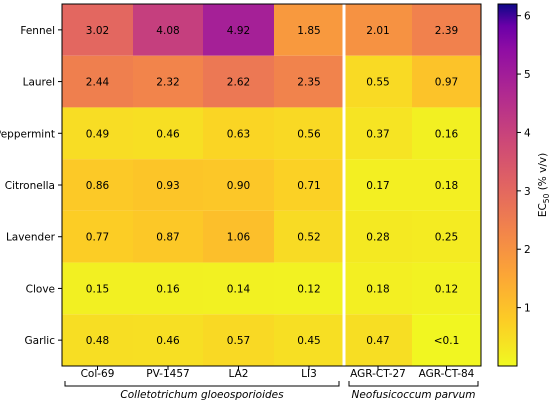 The height and width of the screenshot is (403, 550). What do you see at coordinates (239, 374) in the screenshot?
I see `column-label: LA2` at bounding box center [239, 374].